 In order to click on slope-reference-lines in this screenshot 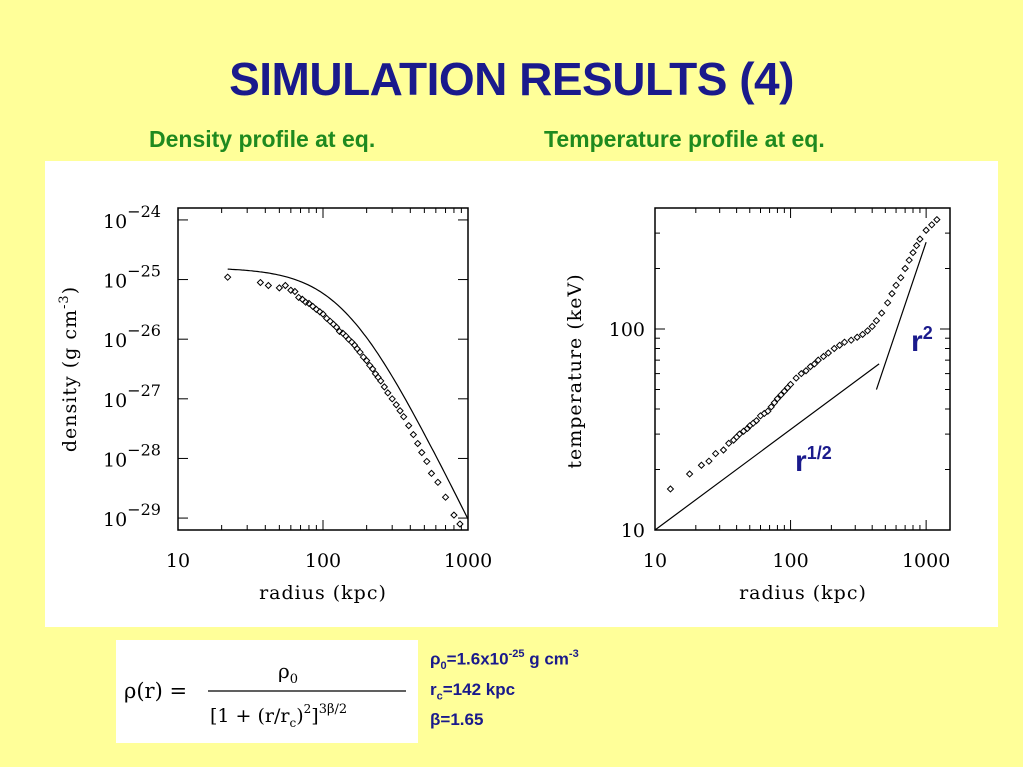, I will do `click(790, 386)`.